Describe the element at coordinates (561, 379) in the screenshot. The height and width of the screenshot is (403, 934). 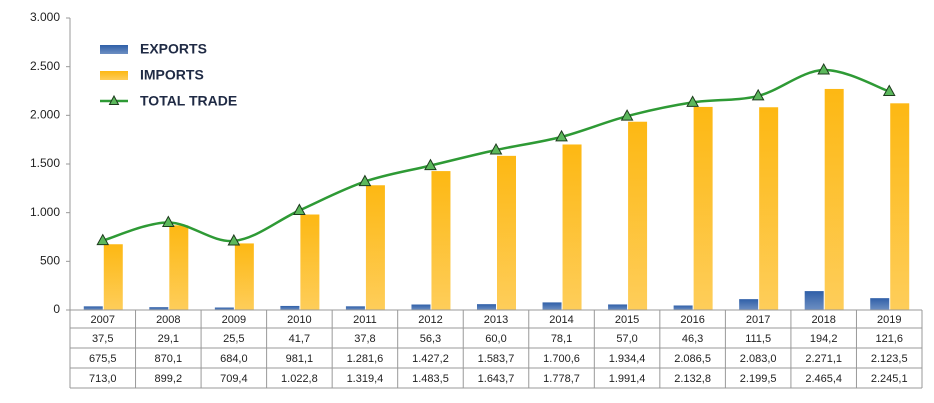
I see `data-label: 1.778,7` at that location.